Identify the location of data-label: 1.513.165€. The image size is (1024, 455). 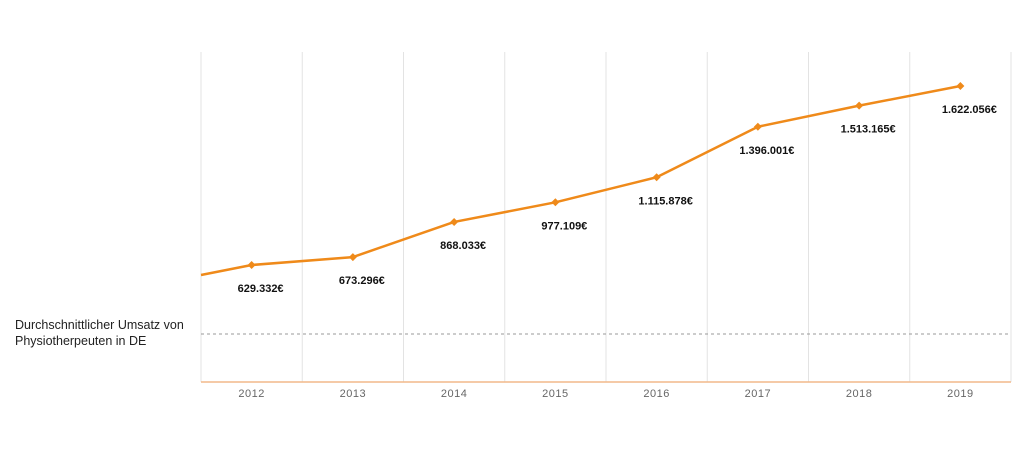
(868, 130).